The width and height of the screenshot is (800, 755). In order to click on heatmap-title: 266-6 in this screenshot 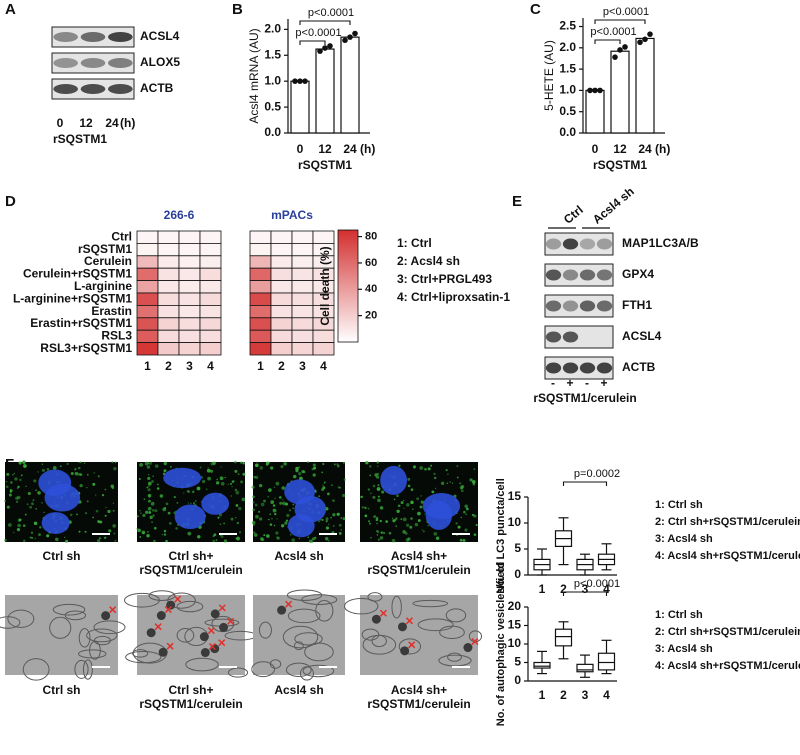, I will do `click(179, 215)`.